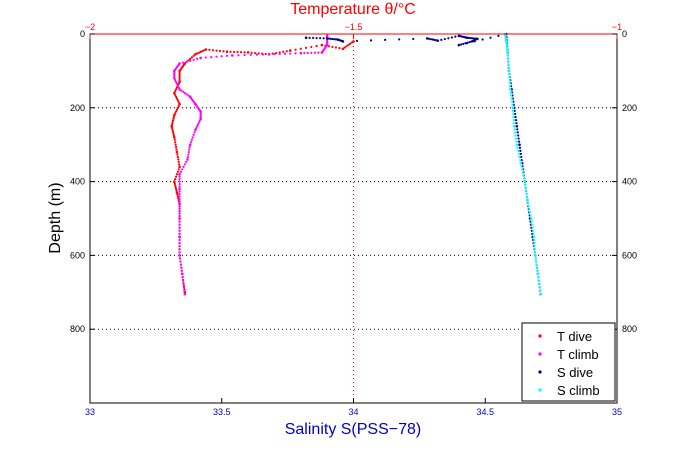 Image resolution: width=681 pixels, height=459 pixels. I want to click on bottom-axis-title: Salinity S(PSS−78), so click(353, 429).